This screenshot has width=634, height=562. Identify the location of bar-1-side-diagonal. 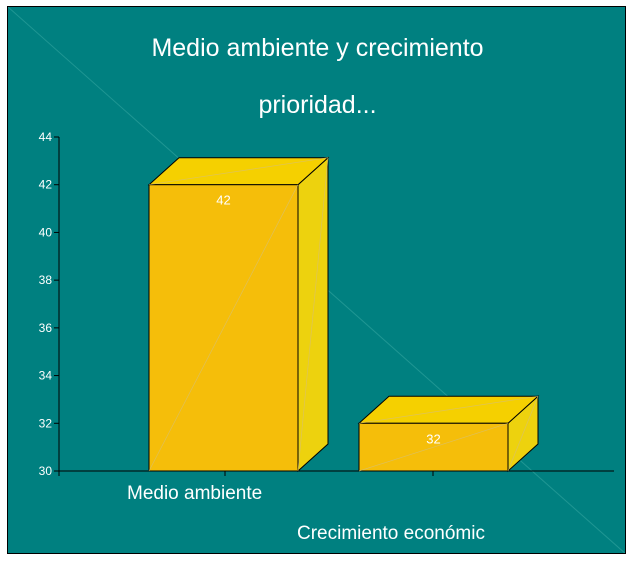
(523, 434).